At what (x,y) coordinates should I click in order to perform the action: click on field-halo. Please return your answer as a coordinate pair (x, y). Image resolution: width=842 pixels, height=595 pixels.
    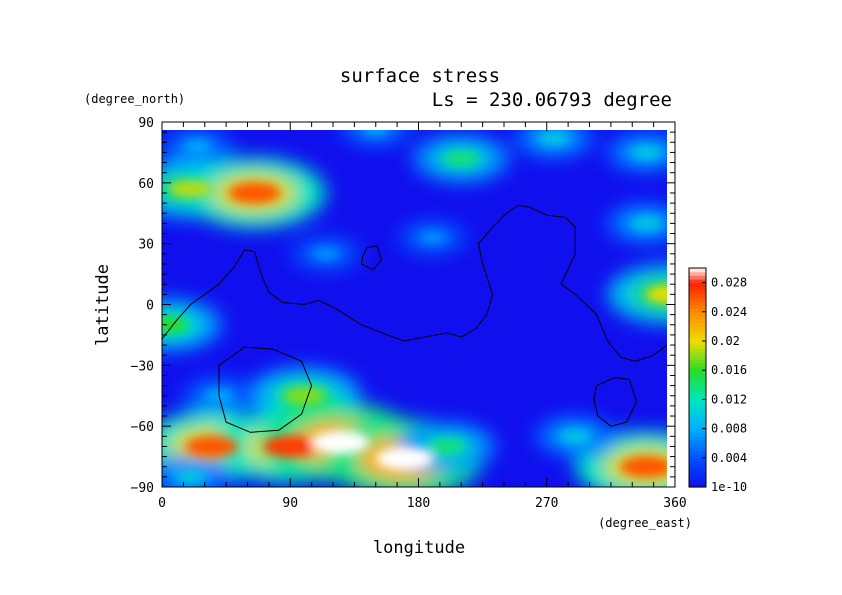
    Looking at the image, I should click on (375, 138).